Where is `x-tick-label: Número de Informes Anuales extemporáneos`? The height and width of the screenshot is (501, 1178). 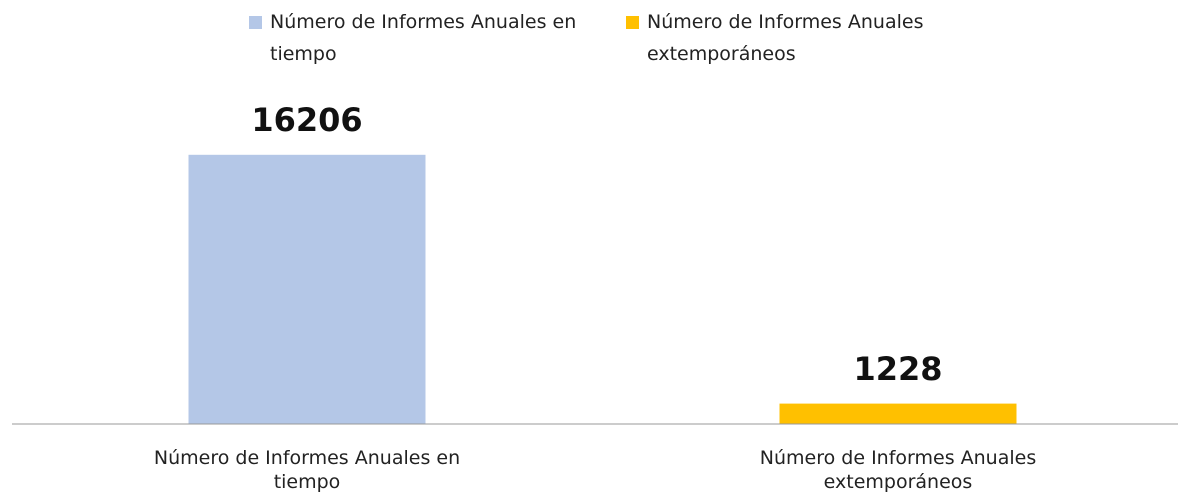
x-tick-label: Número de Informes Anuales extemporáneos is located at coordinates (898, 470).